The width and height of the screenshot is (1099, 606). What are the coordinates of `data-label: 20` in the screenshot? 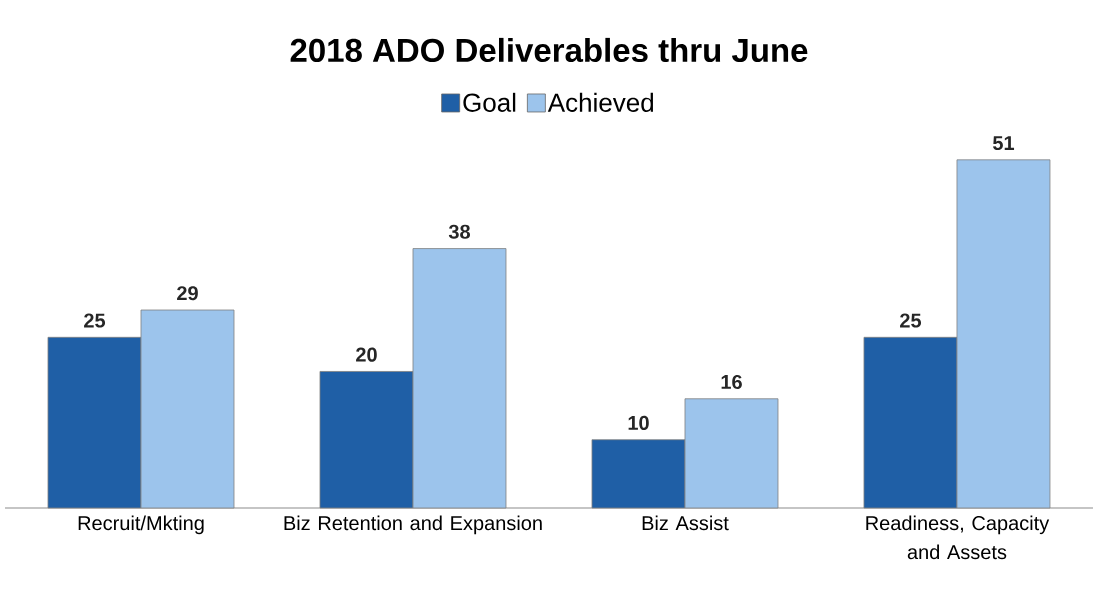 It's located at (366, 354).